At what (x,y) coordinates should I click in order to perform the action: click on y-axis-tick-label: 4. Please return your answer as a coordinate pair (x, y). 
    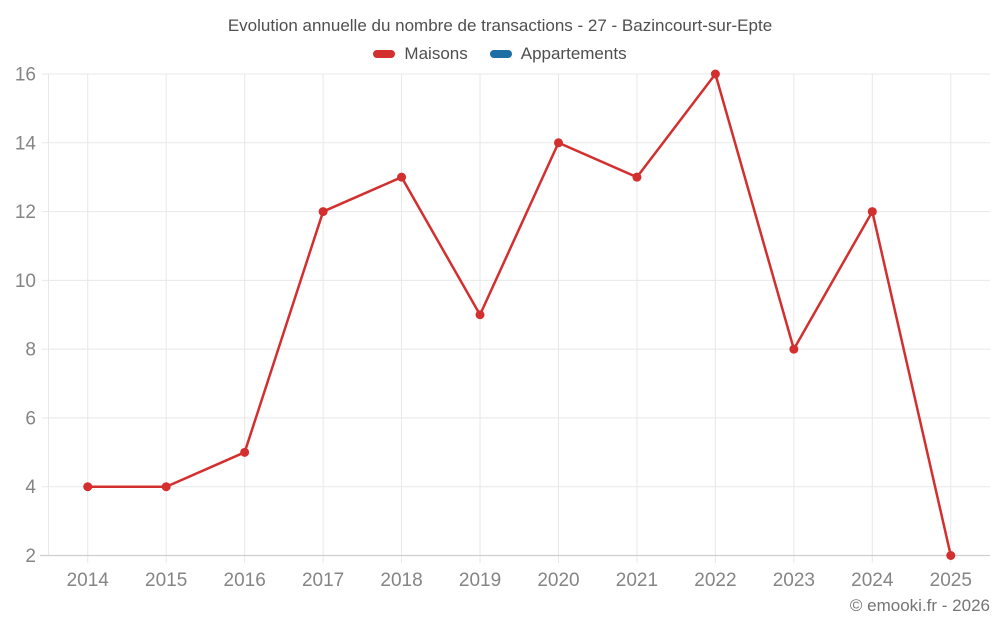
    Looking at the image, I should click on (30, 487).